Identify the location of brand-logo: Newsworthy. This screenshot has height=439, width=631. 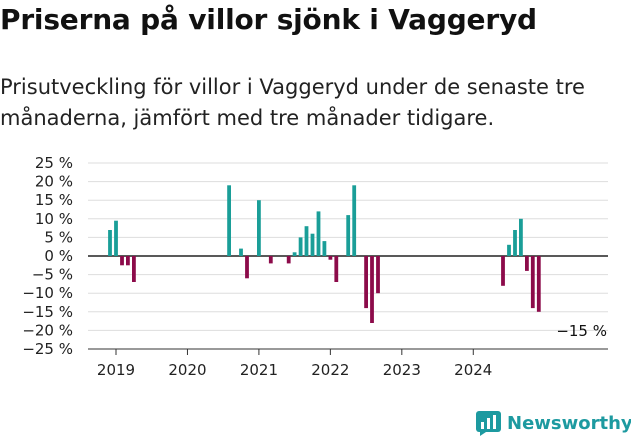
(553, 423).